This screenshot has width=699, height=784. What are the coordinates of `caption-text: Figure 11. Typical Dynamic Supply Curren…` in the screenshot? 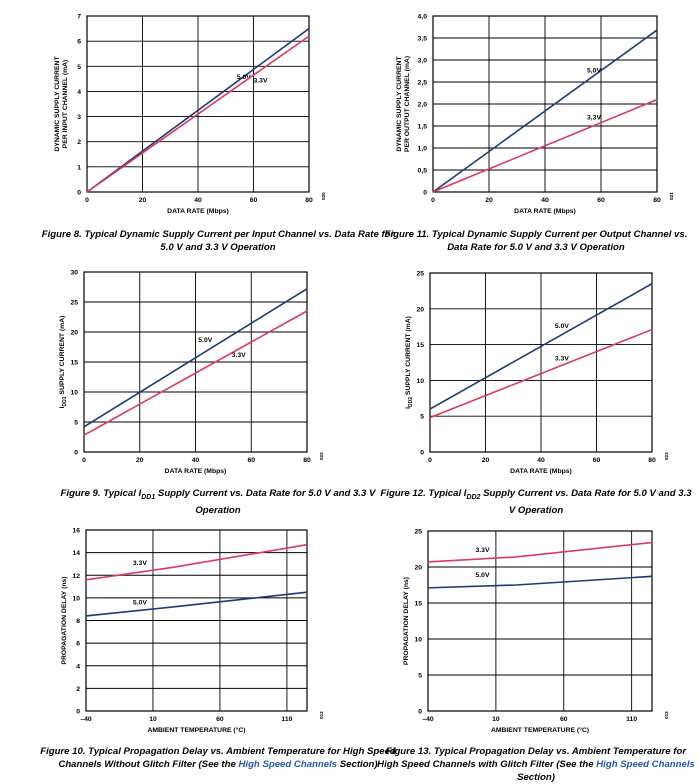 It's located at (536, 241).